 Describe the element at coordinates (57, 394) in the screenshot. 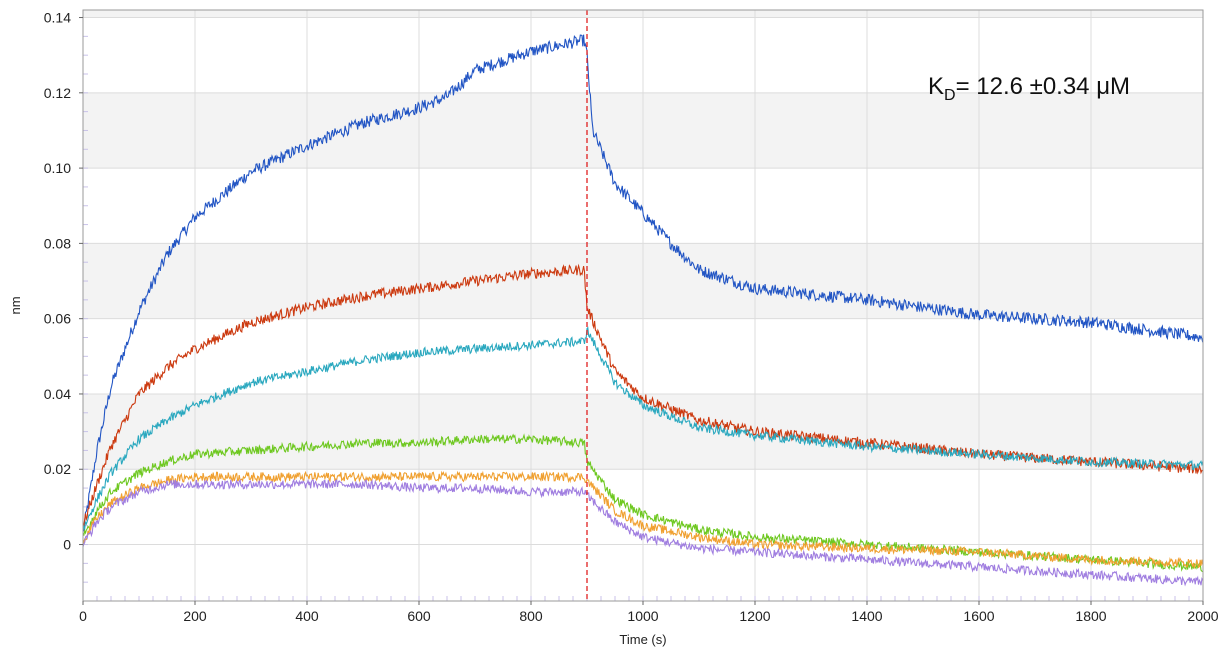

I see `y-tick-label: 0.04` at that location.